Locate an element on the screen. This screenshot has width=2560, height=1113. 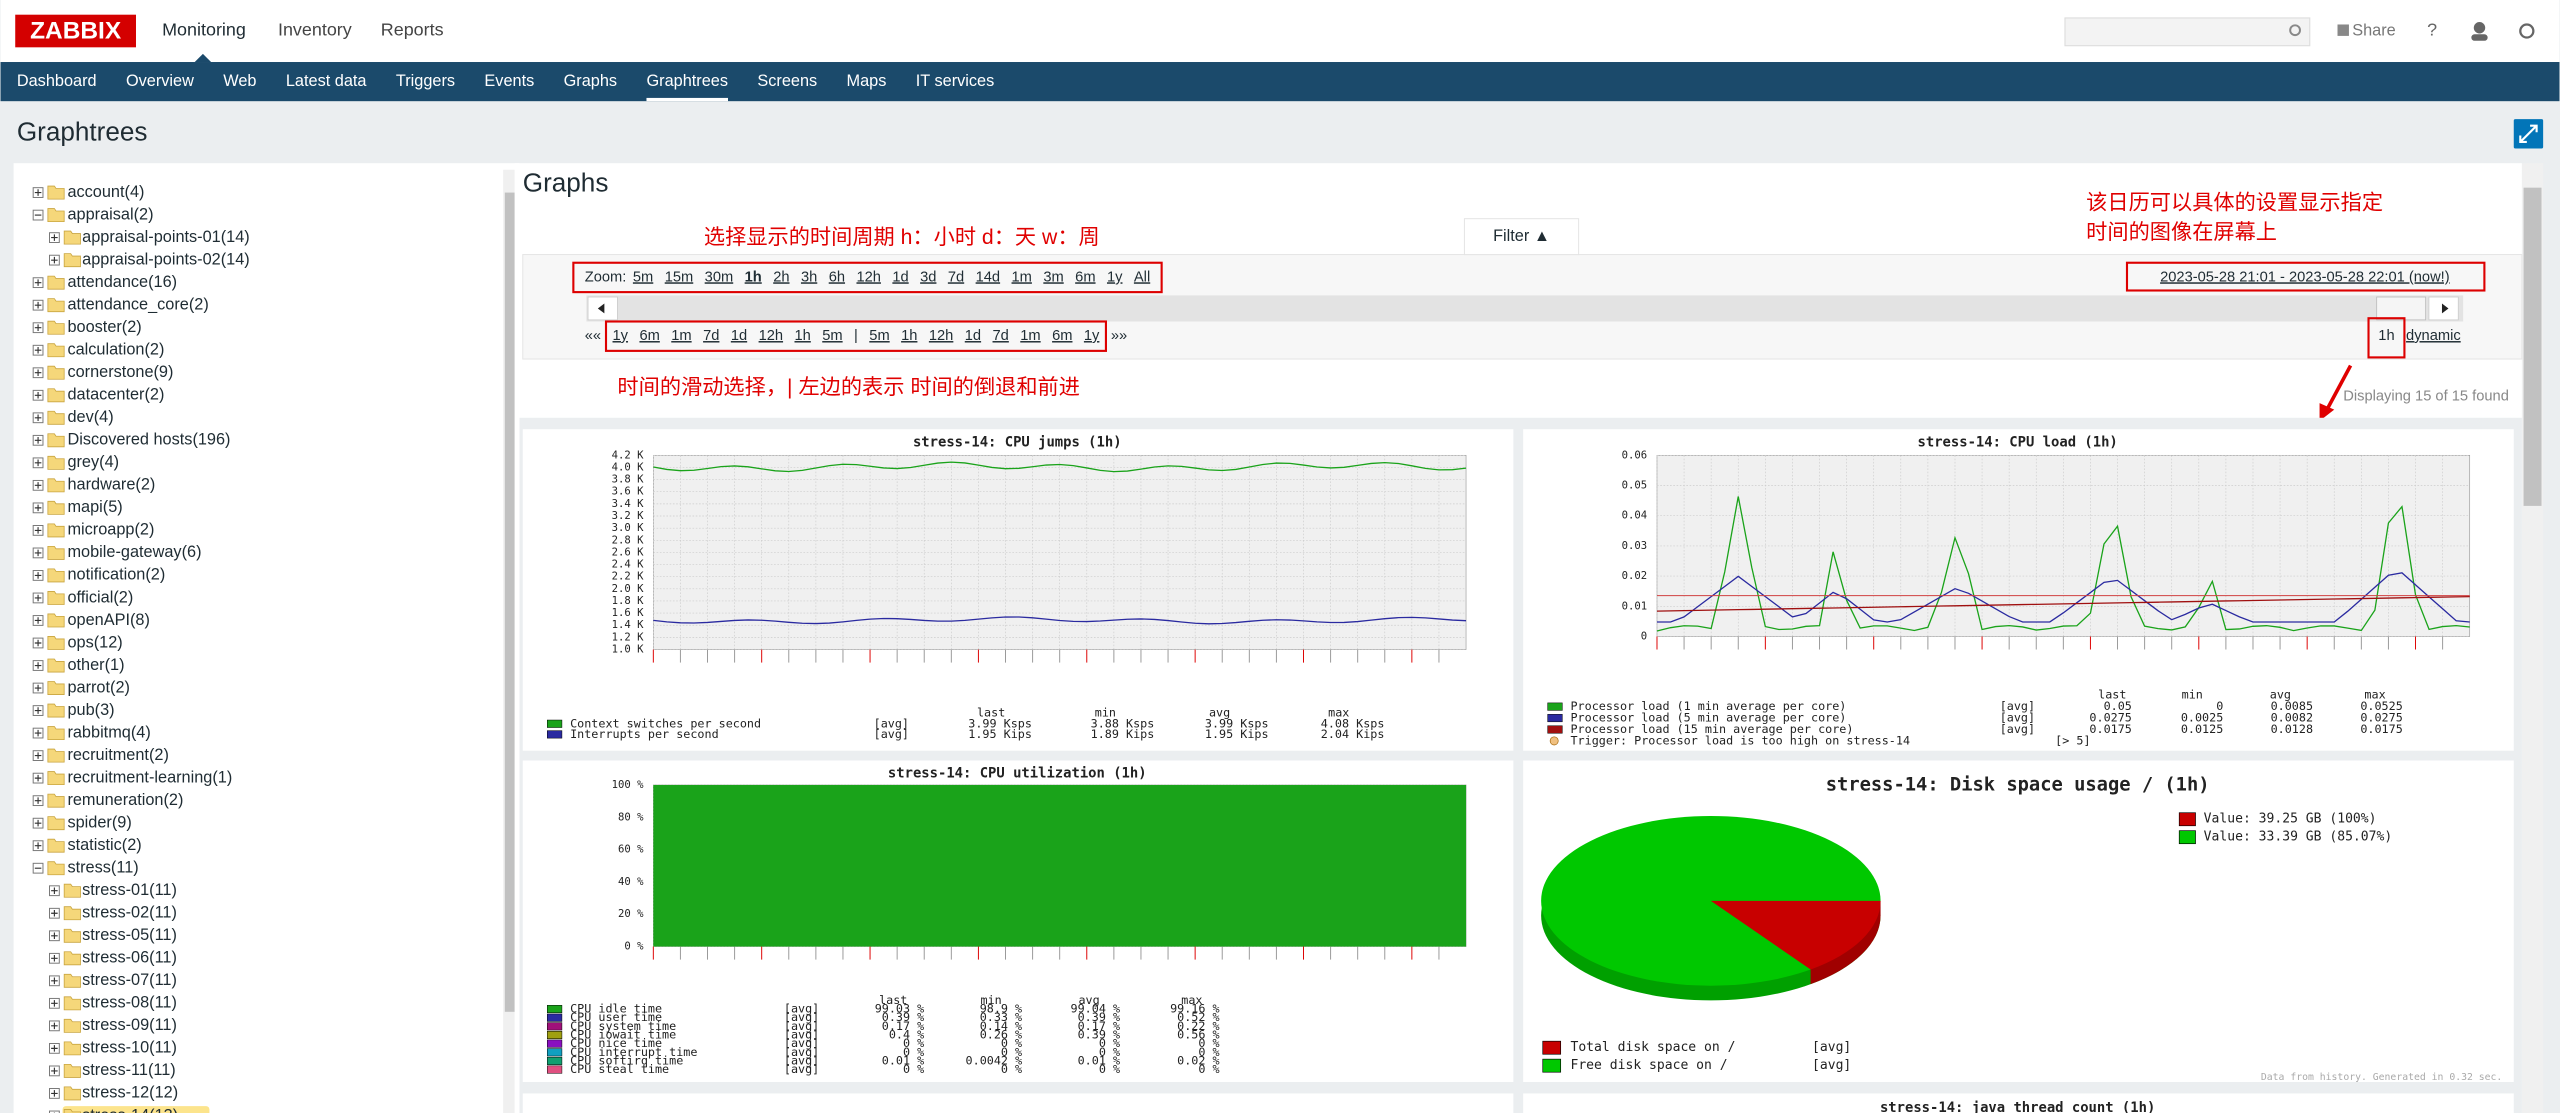
subnav-item: Overview is located at coordinates (160, 81).